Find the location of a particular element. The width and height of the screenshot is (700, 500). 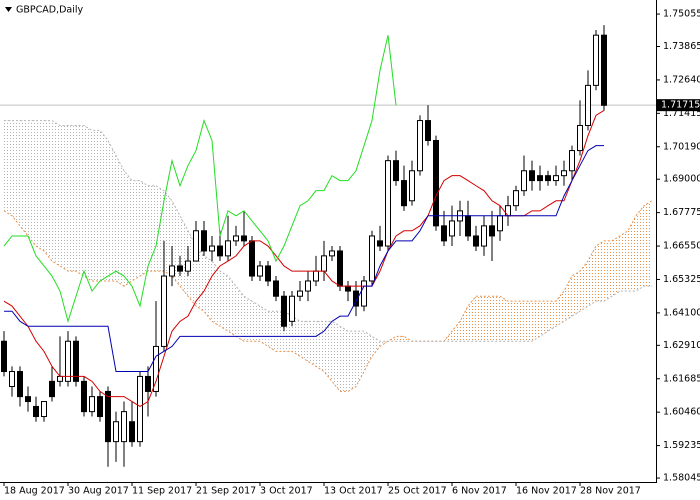

y-tick-label: 1.61685 is located at coordinates (681, 378).